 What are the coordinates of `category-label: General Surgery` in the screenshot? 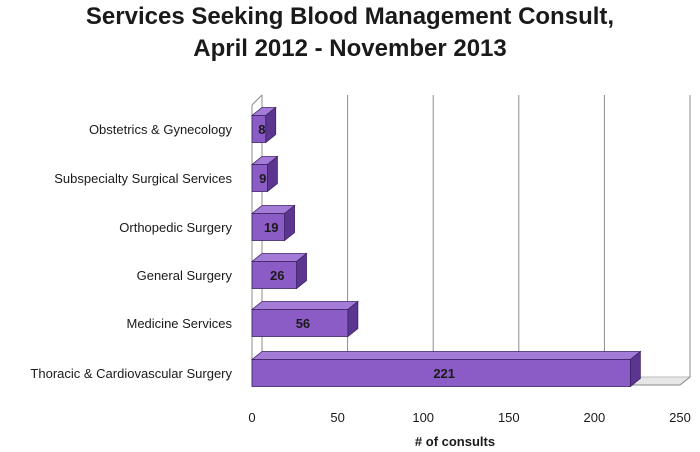 It's located at (185, 275).